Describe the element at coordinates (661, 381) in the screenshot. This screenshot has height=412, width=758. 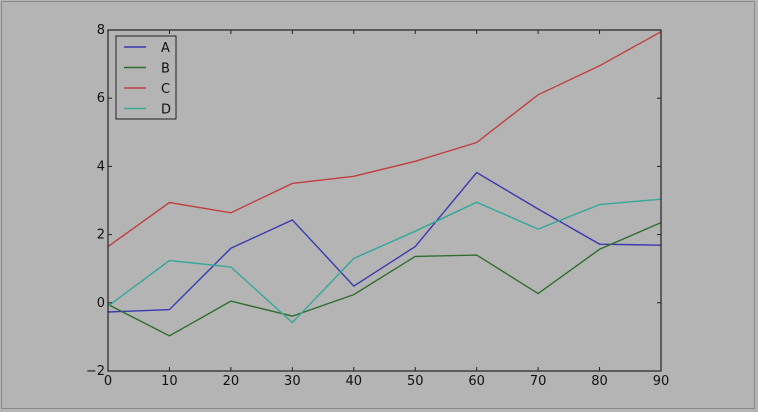
I see `x-tick-label: 90` at that location.